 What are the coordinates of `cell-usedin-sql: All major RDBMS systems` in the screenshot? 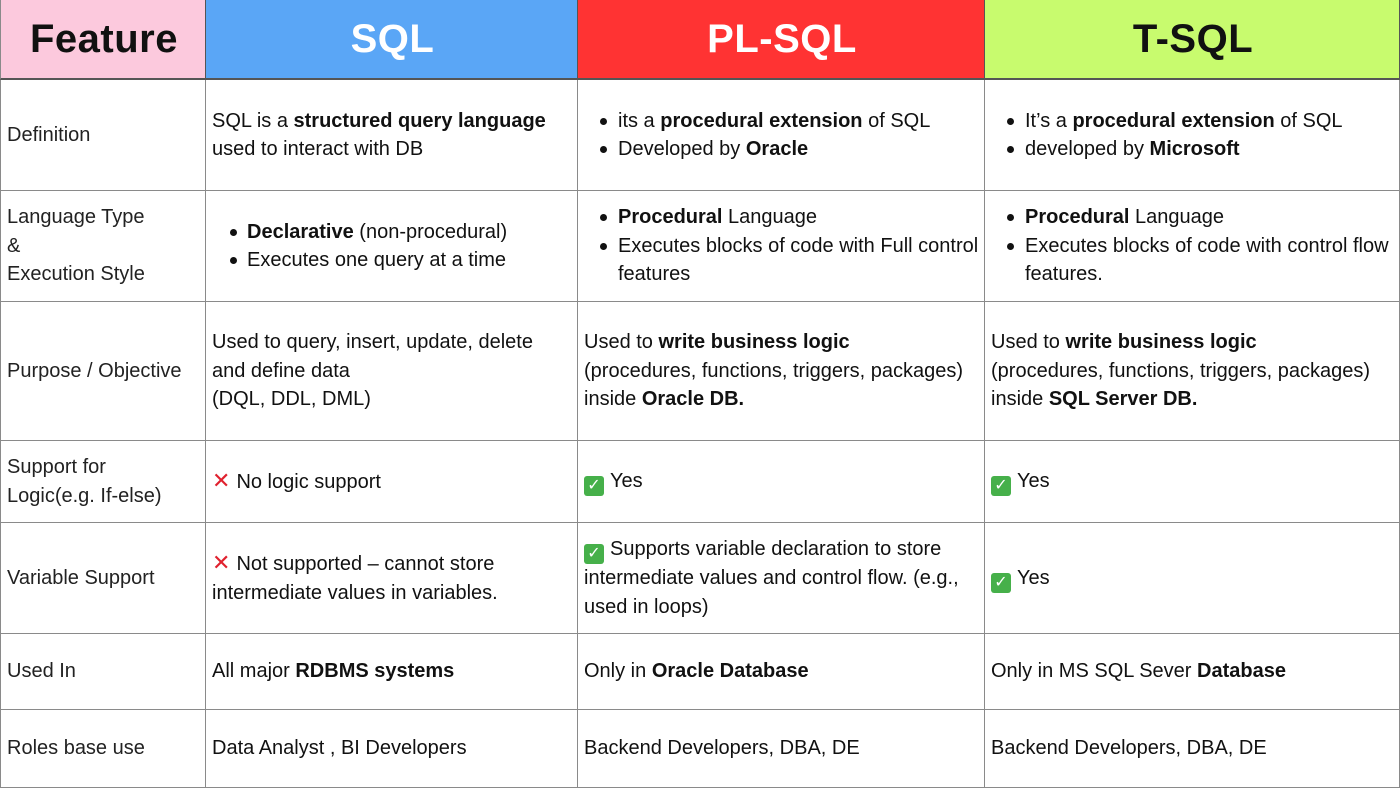 It's located at (392, 672).